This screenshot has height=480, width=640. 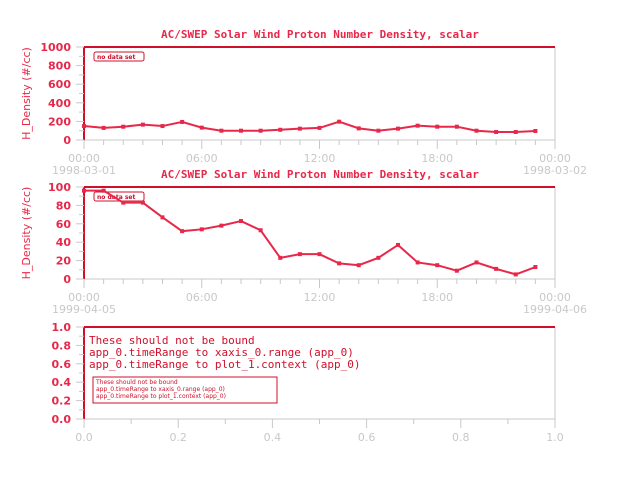 What do you see at coordinates (178, 437) in the screenshot?
I see `x-tick-label: 0.2` at bounding box center [178, 437].